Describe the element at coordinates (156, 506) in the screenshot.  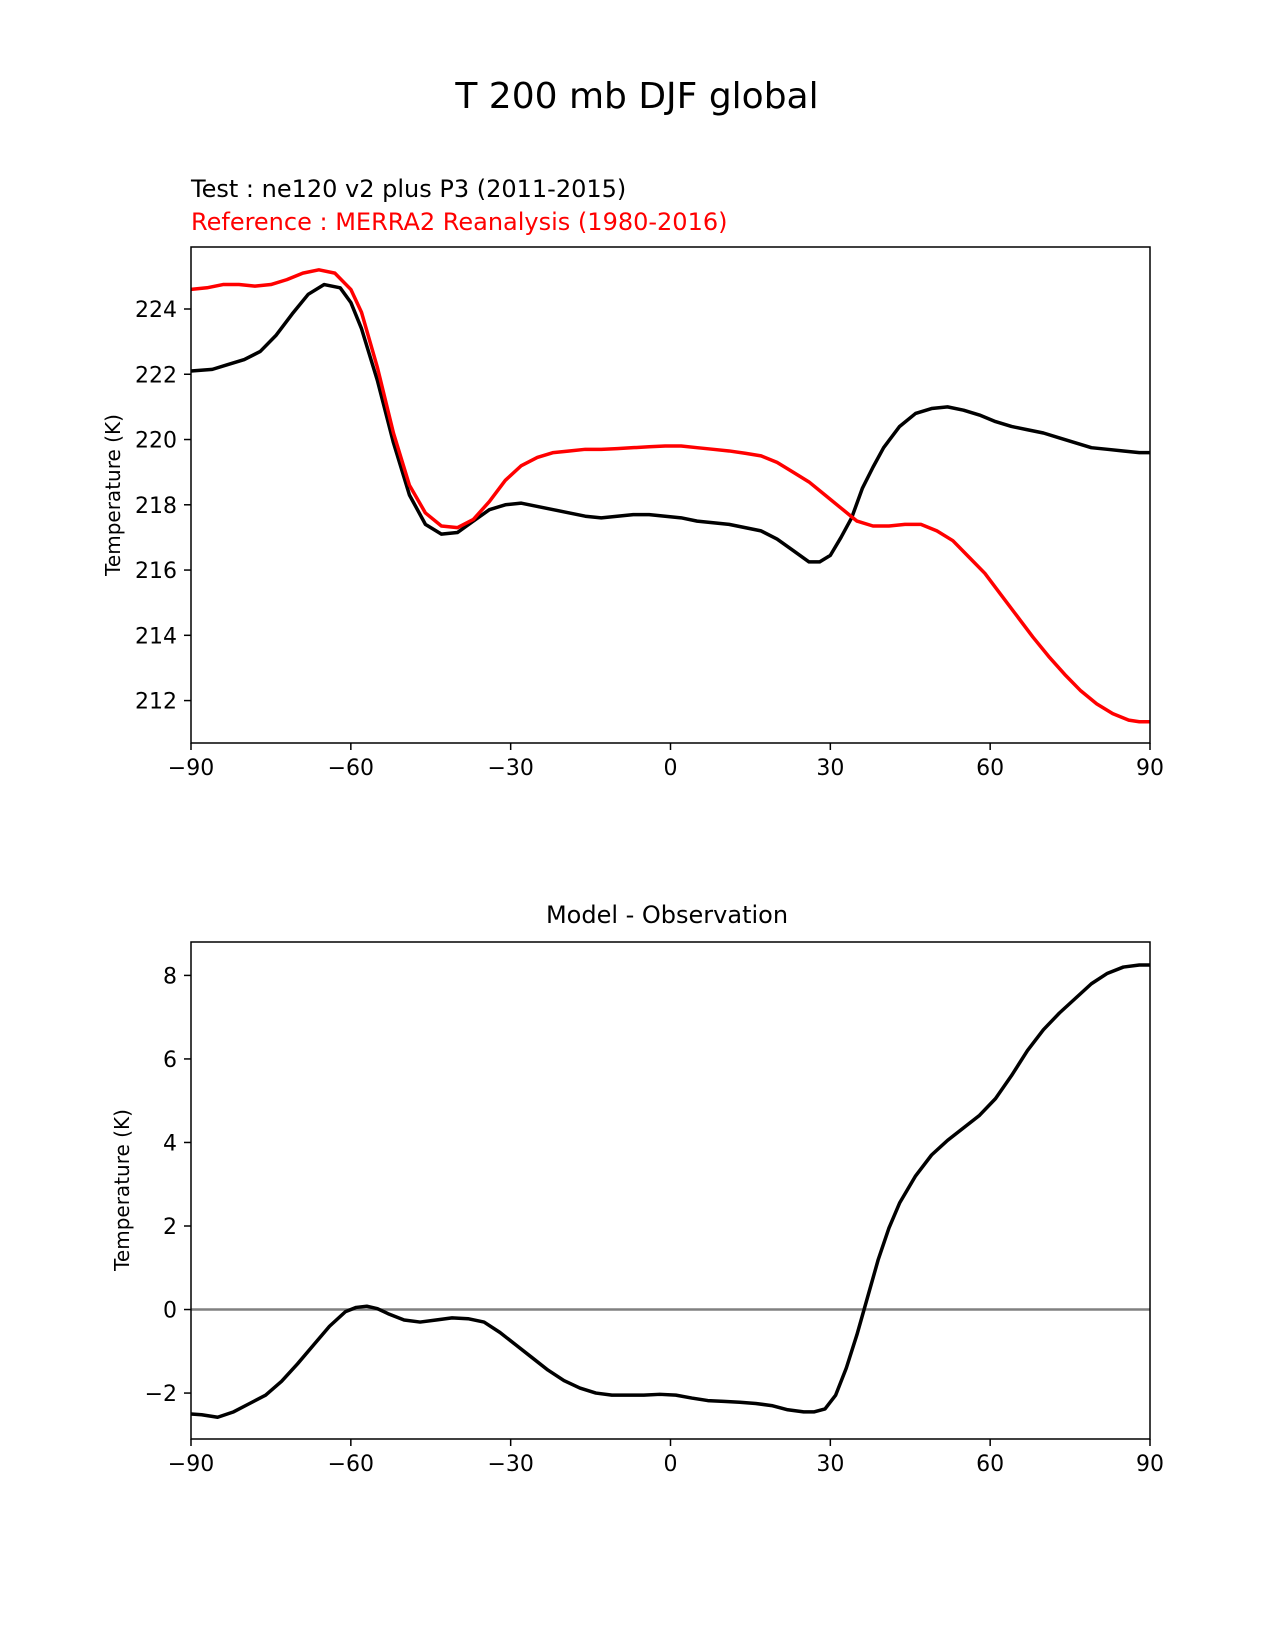
I see `top-y-tick-label: 218` at that location.